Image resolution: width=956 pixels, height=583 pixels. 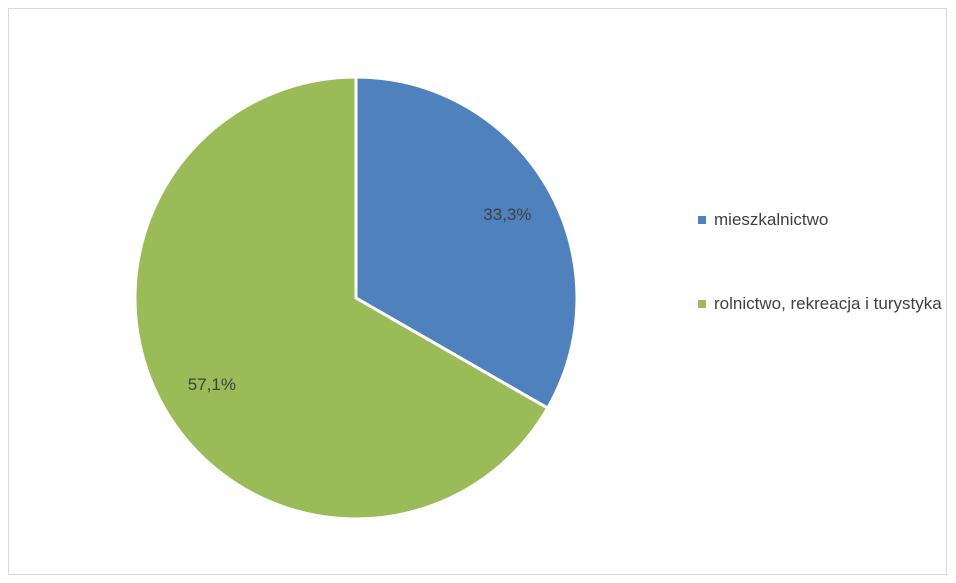 What do you see at coordinates (771, 219) in the screenshot?
I see `legend-label-mieszkalnictwo: mieszkalnictwo` at bounding box center [771, 219].